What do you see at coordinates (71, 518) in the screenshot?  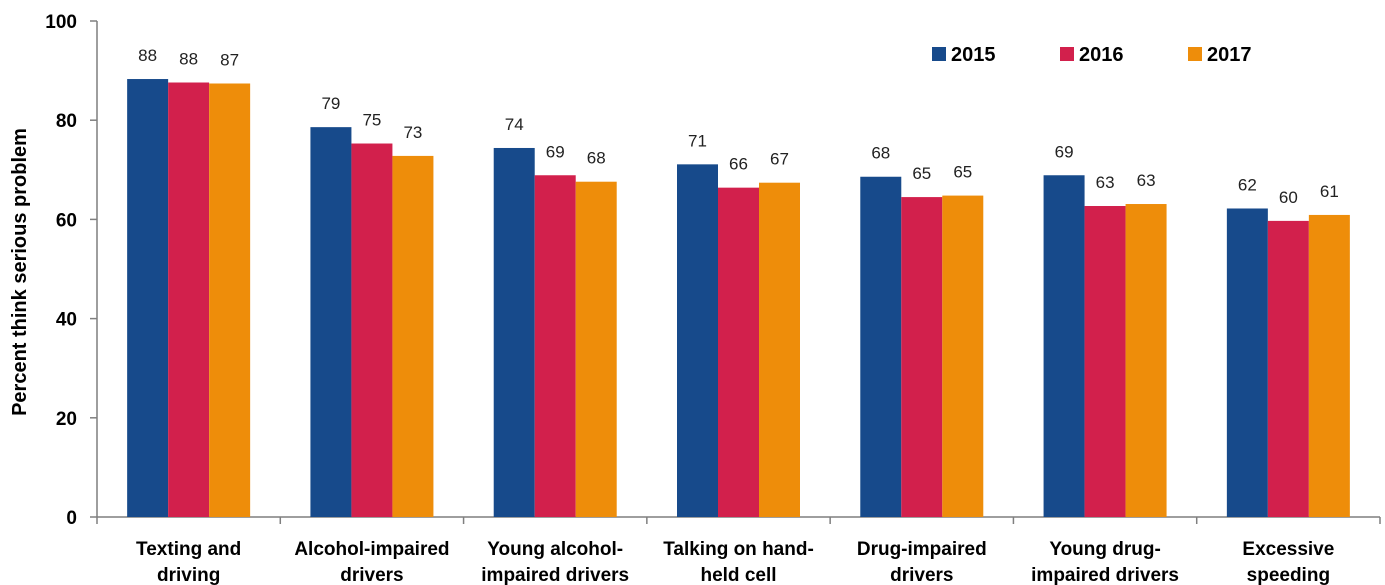 I see `y-tick-label: 0` at bounding box center [71, 518].